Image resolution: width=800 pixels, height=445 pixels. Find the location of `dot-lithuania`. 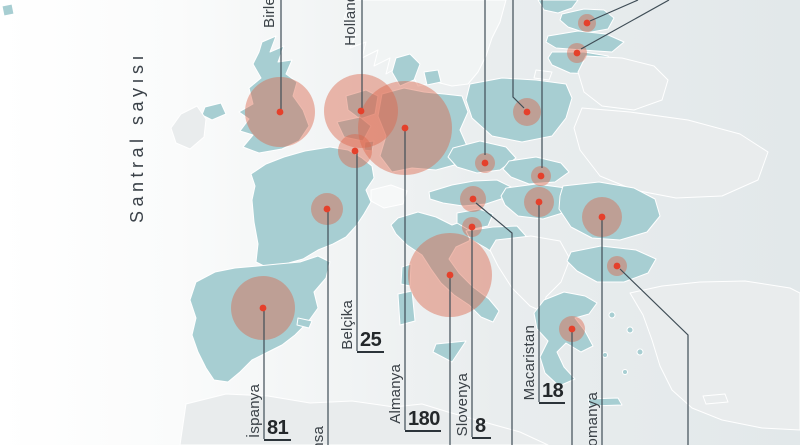

dot-lithuania is located at coordinates (577, 53).